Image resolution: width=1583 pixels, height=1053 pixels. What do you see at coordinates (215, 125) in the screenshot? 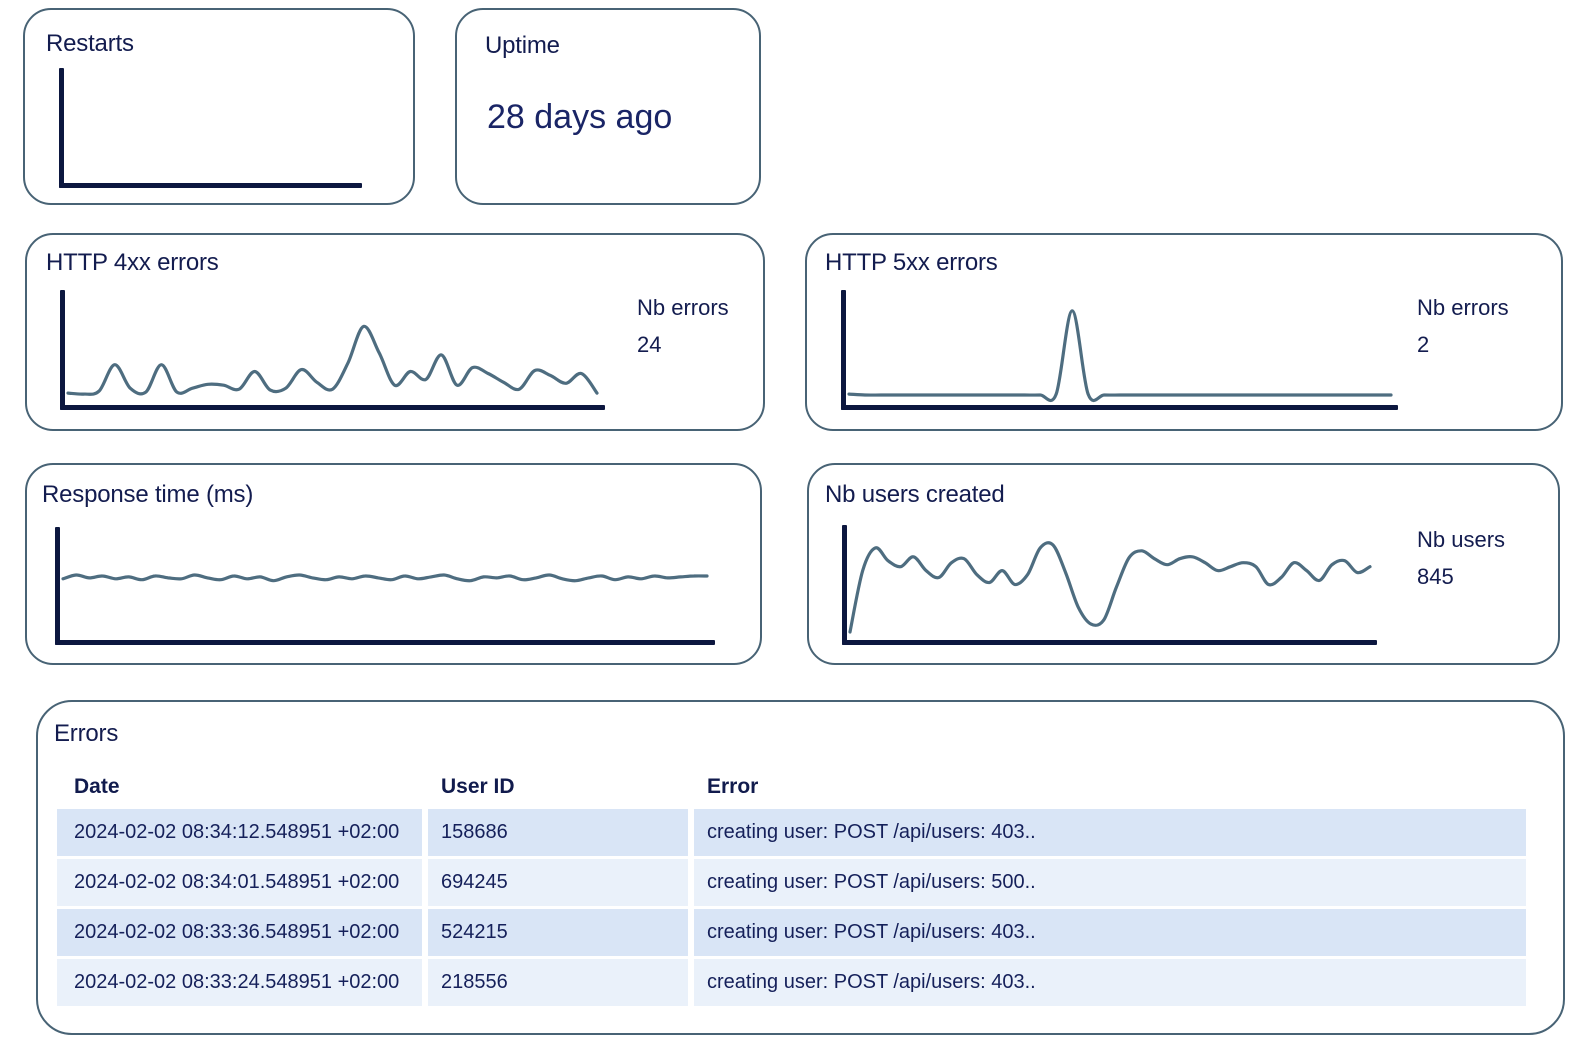
I see `restarts-sparkline` at bounding box center [215, 125].